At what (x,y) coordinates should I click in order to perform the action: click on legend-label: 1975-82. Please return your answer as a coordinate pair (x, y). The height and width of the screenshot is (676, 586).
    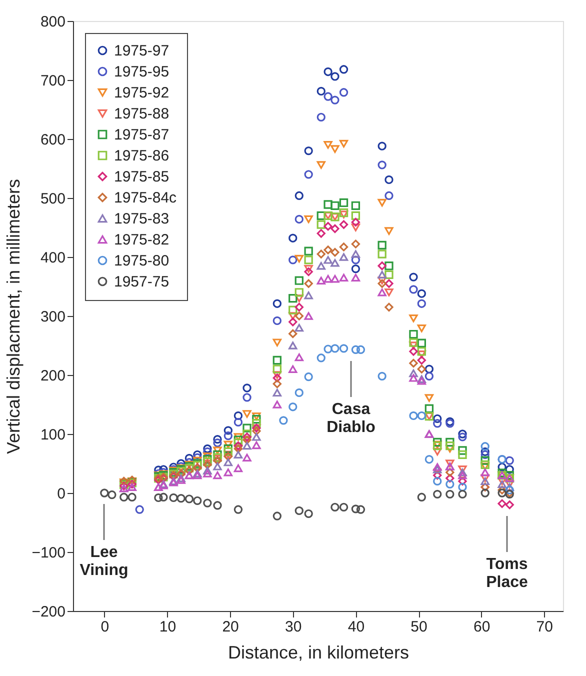
    Looking at the image, I should click on (142, 240).